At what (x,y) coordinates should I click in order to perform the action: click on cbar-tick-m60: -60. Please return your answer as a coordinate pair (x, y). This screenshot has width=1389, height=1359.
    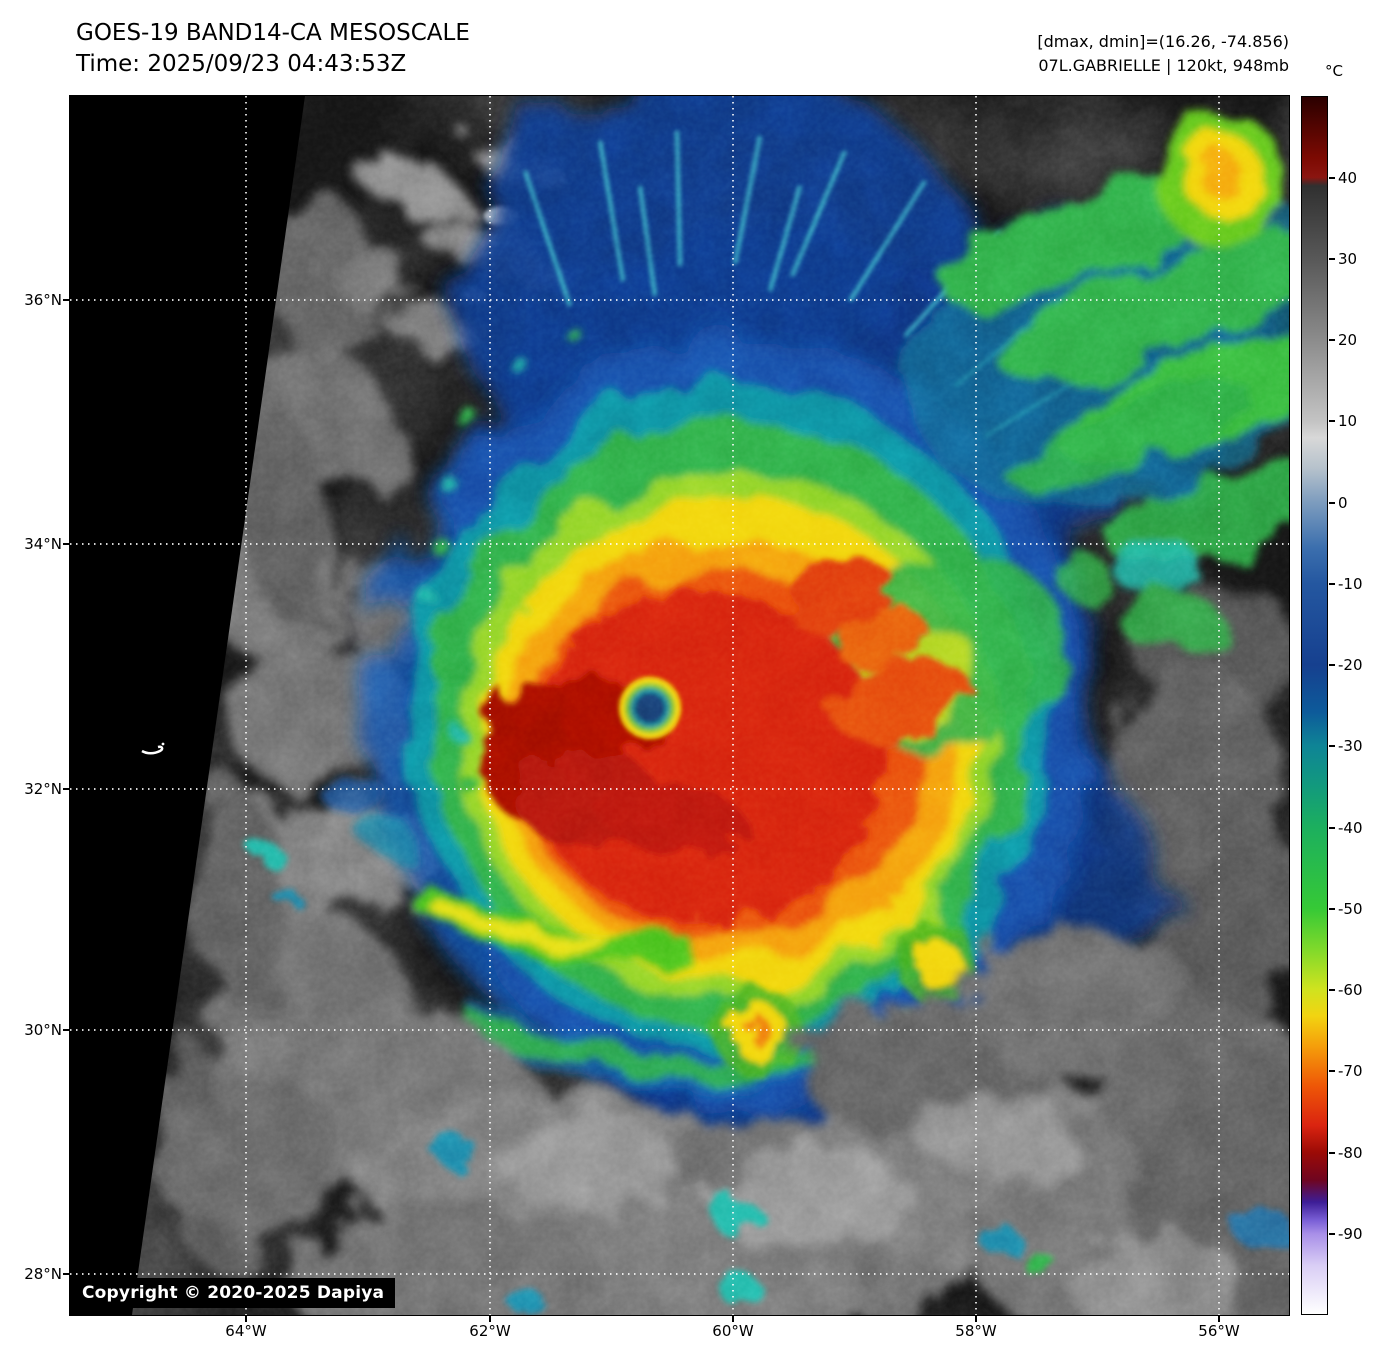
    Looking at the image, I should click on (1350, 990).